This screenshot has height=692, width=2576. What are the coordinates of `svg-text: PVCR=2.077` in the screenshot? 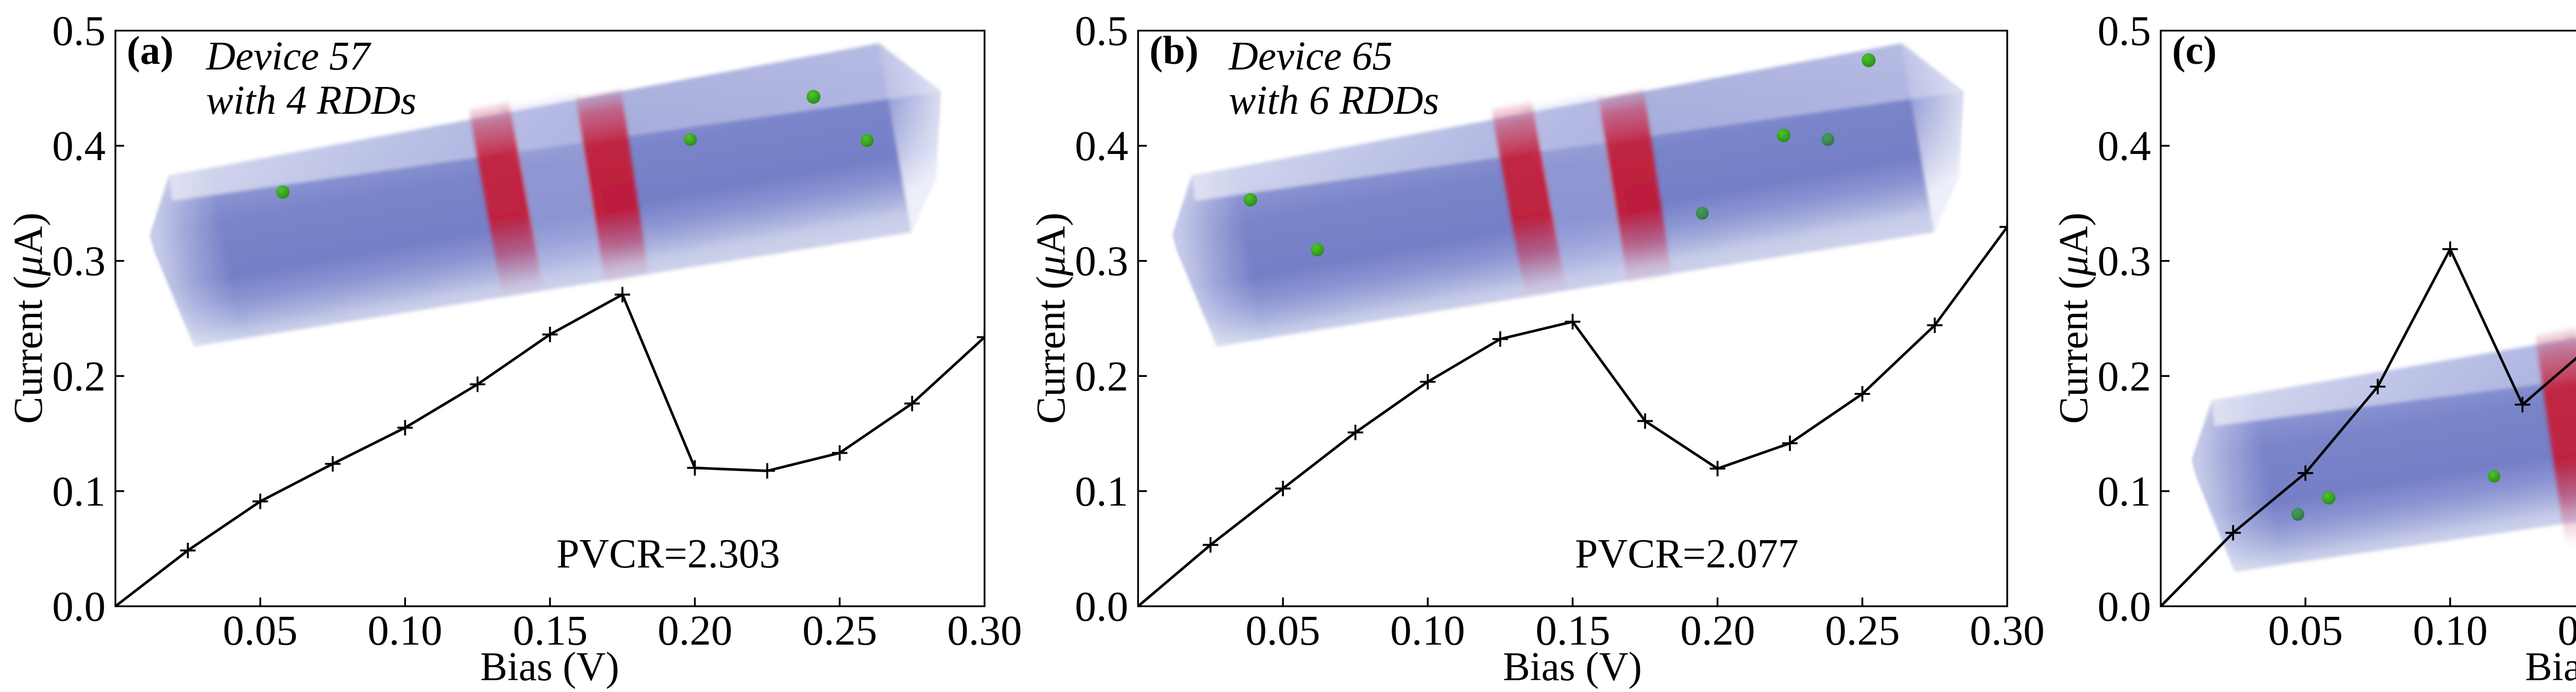 It's located at (1687, 554).